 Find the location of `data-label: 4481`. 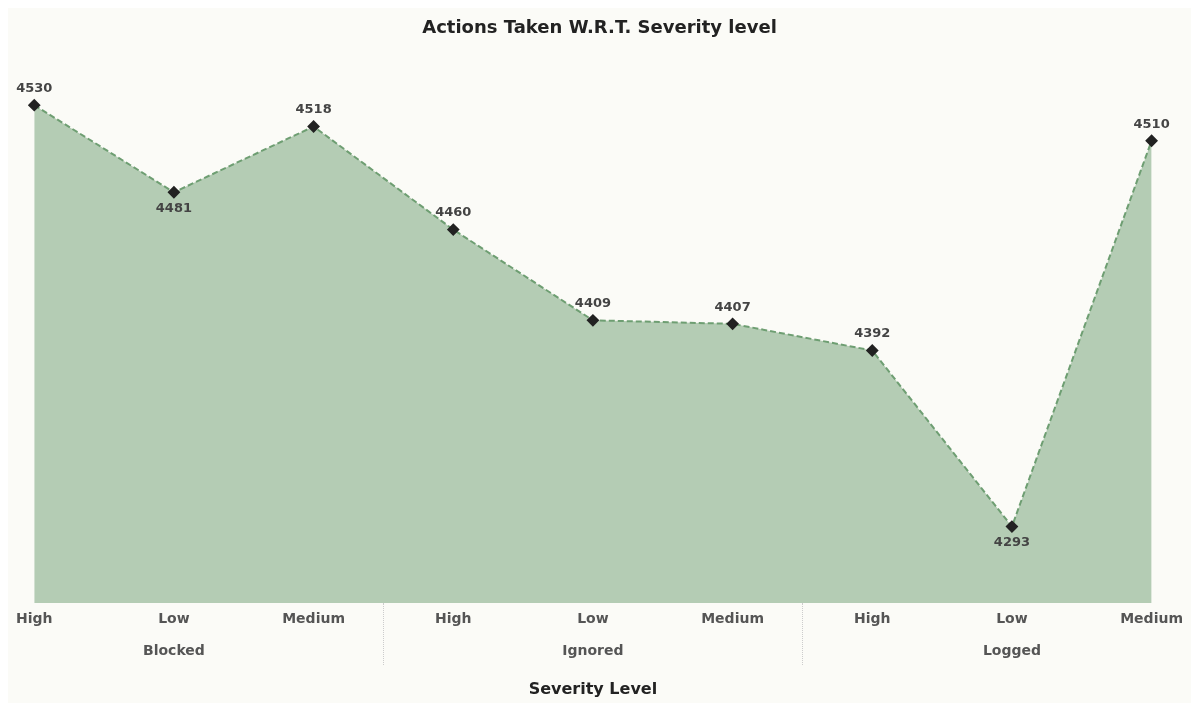

data-label: 4481 is located at coordinates (174, 208).